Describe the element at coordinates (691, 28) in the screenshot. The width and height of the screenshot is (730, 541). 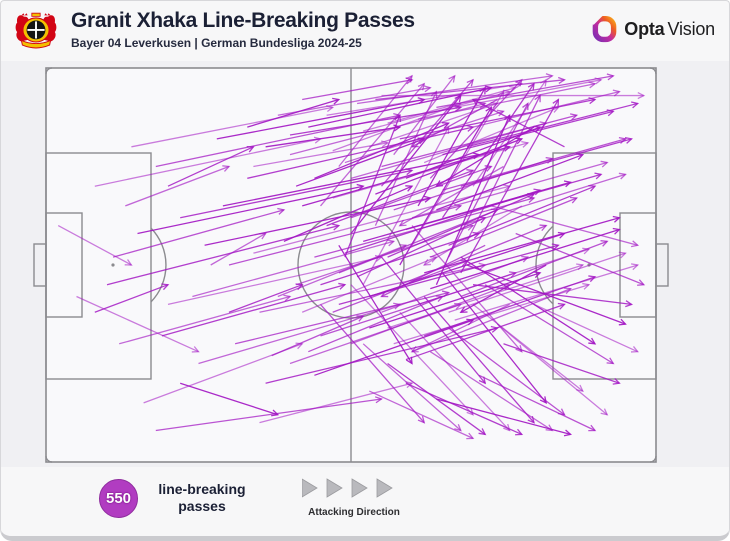
I see `brand-name-vision: Vision` at that location.